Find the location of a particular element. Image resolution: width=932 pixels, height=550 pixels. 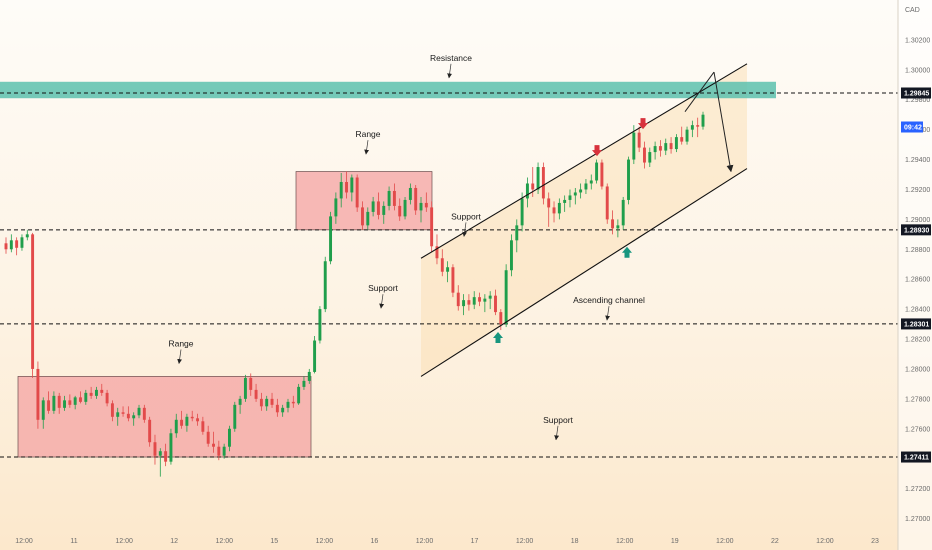

y-tick-label: 1.29800 is located at coordinates (917, 100).